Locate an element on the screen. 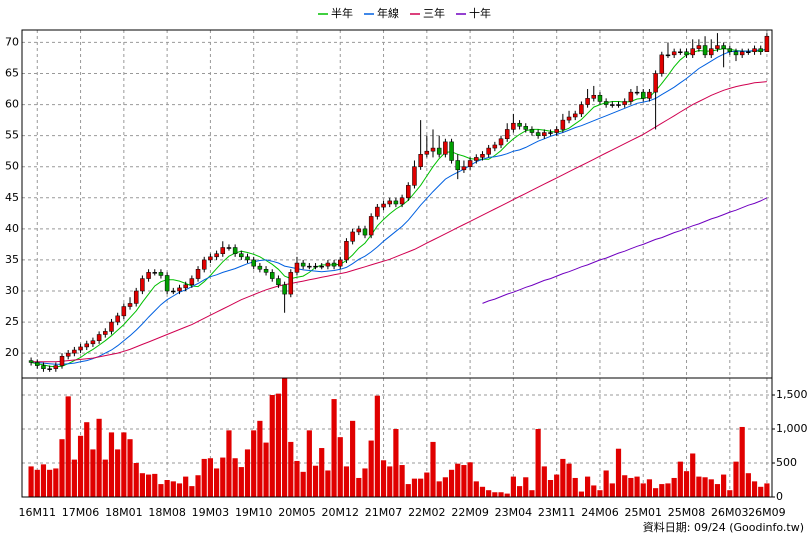 Image resolution: width=808 pixels, height=540 pixels. x-tick-label: 26M03 is located at coordinates (730, 512).